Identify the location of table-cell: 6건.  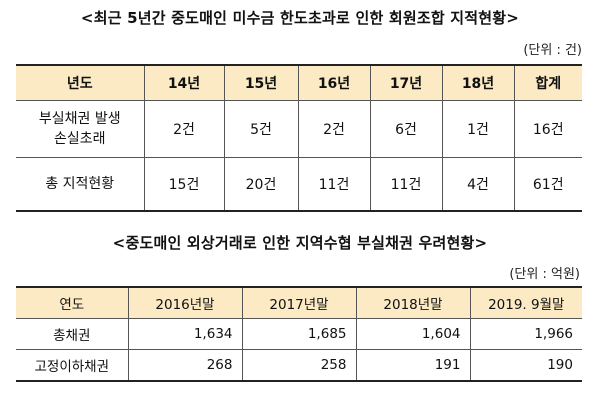
(406, 129).